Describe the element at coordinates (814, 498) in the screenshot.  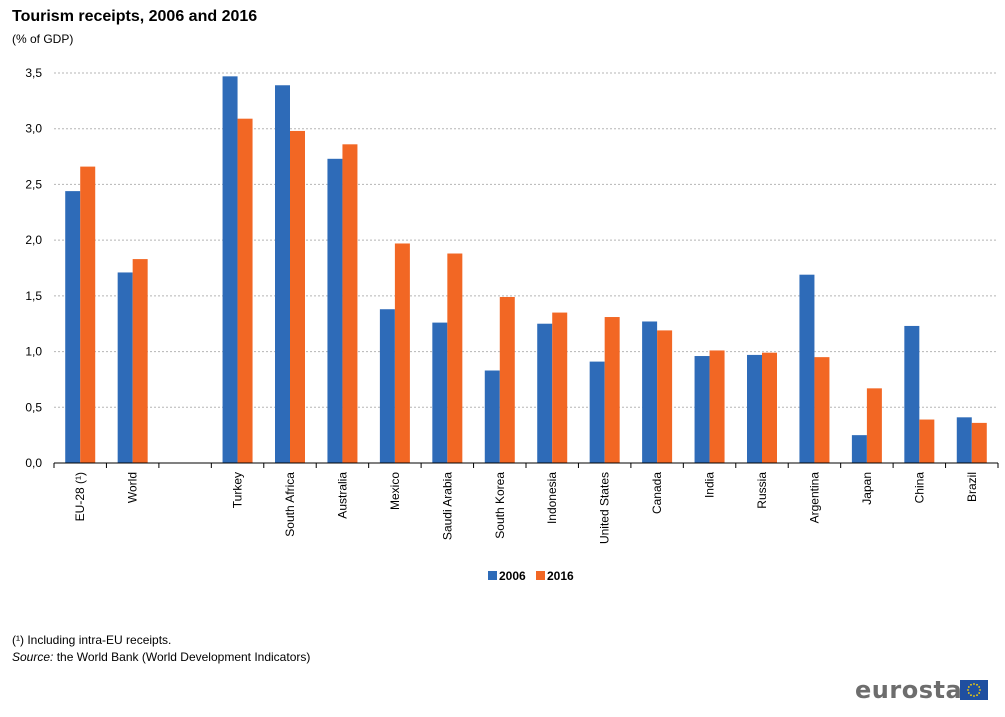
I see `x-tick-label: Argentina` at that location.